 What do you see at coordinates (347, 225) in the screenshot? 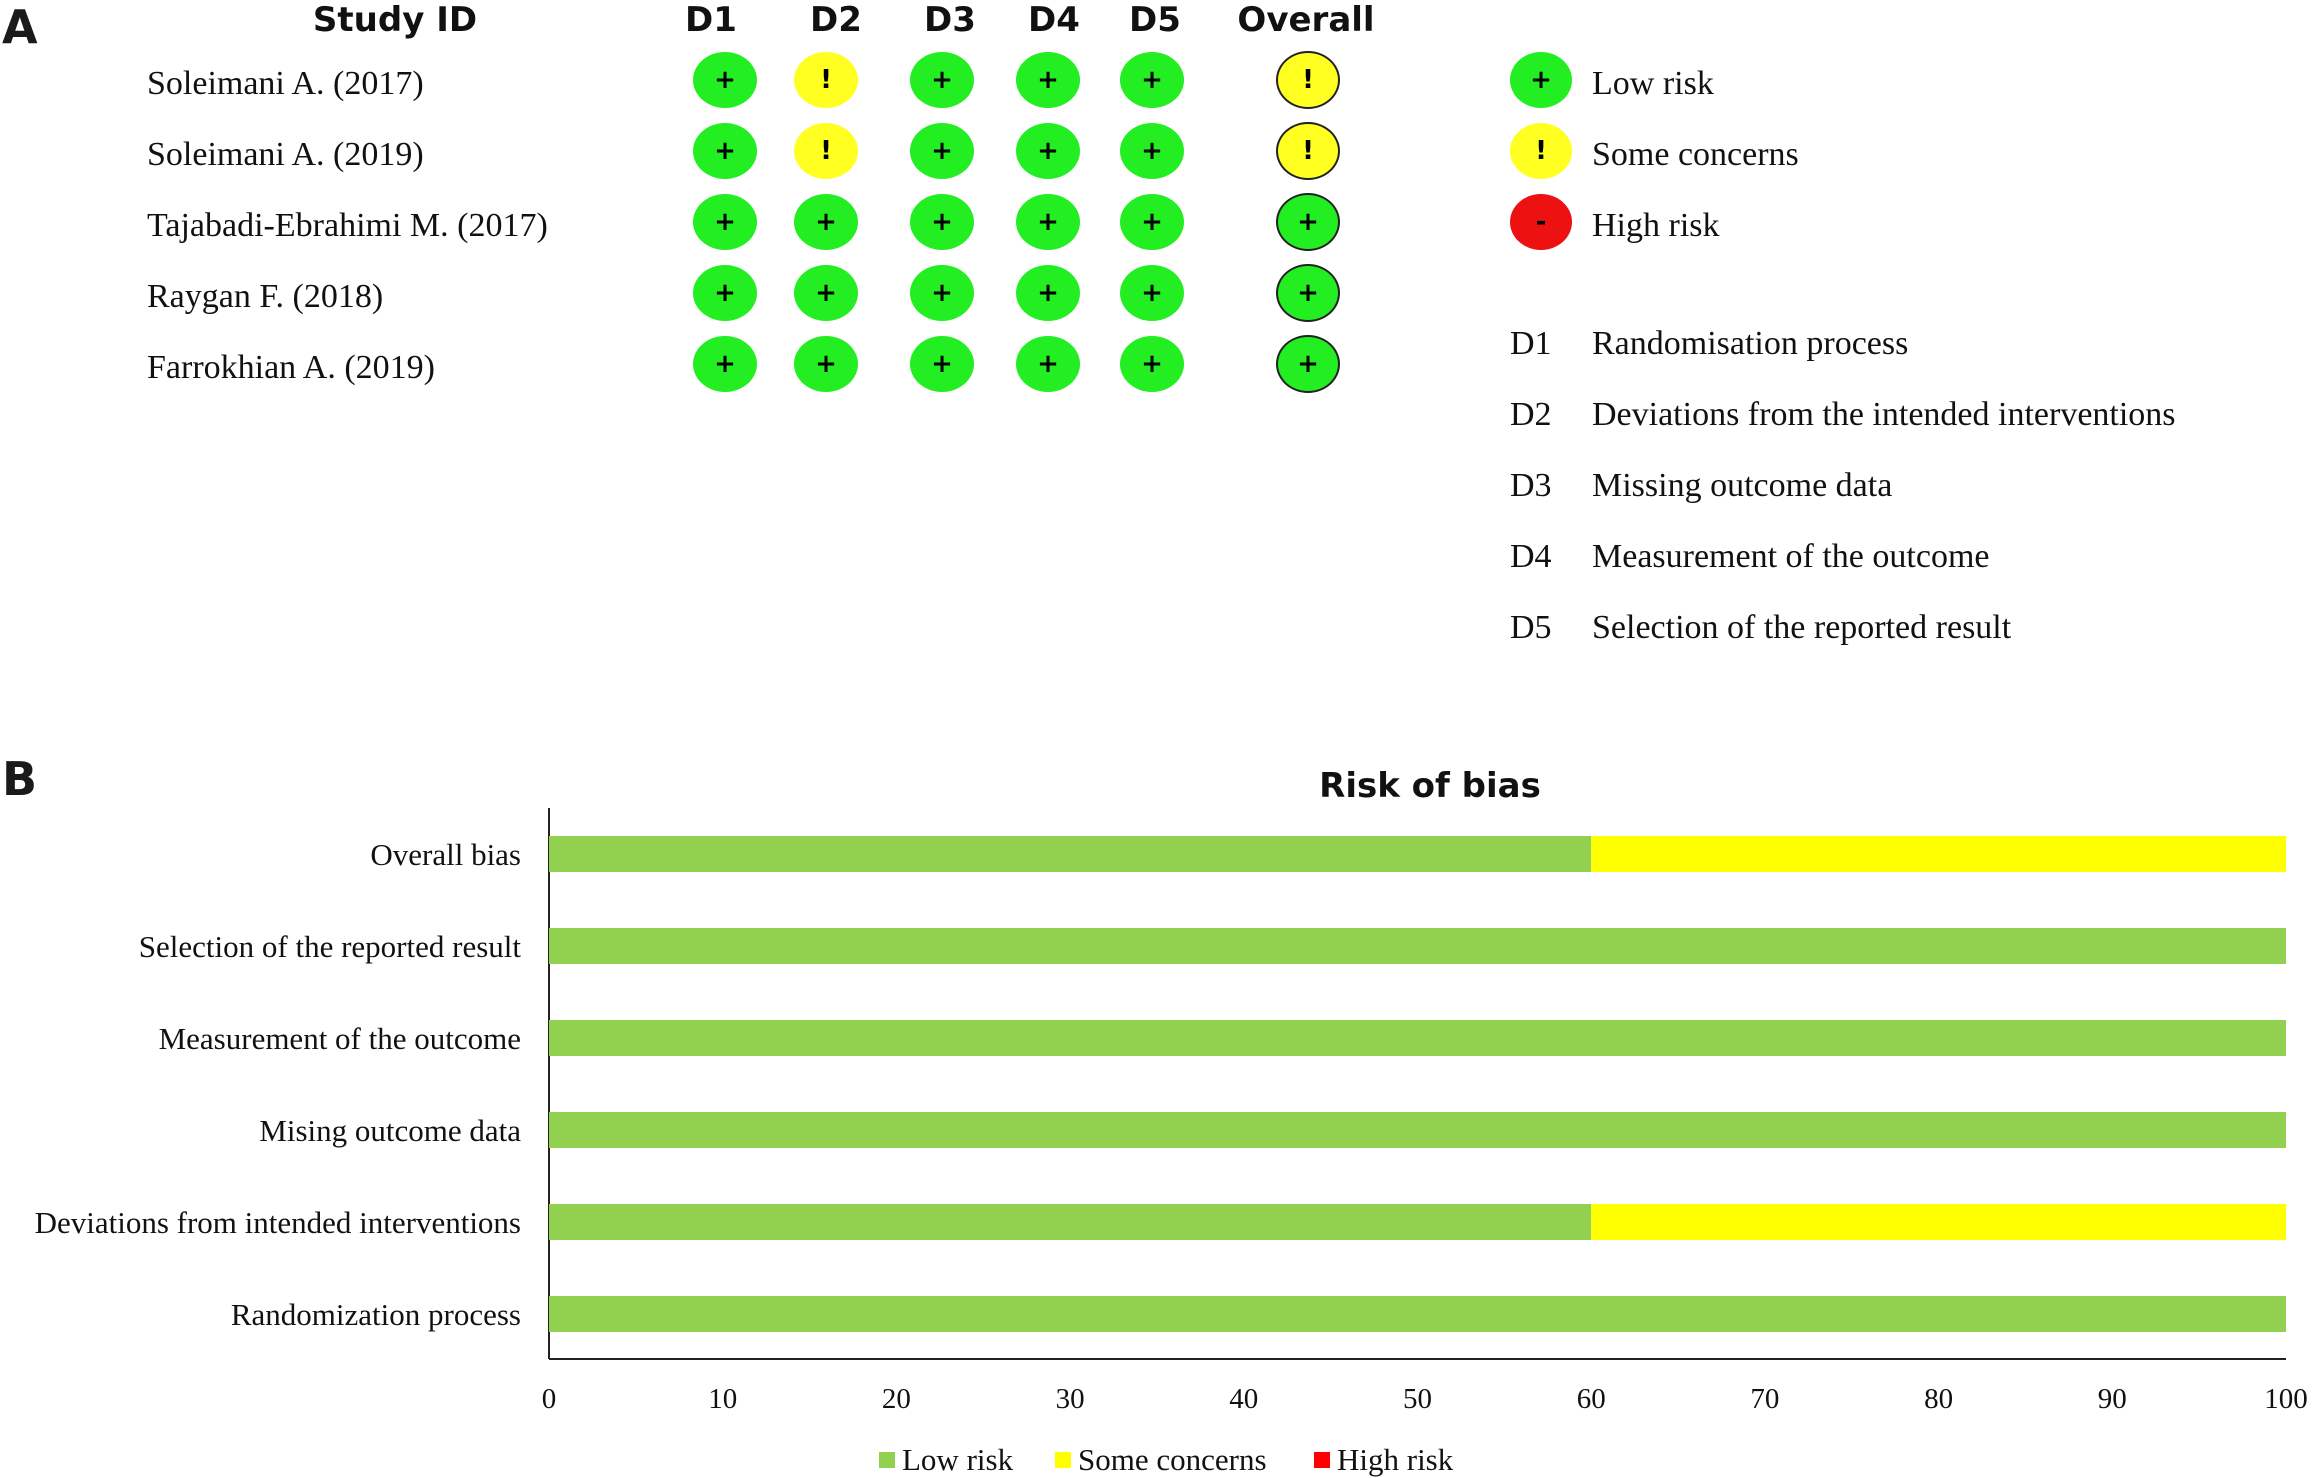
I see `study-label: Tajabadi-Ebrahimi M. (2017)` at bounding box center [347, 225].